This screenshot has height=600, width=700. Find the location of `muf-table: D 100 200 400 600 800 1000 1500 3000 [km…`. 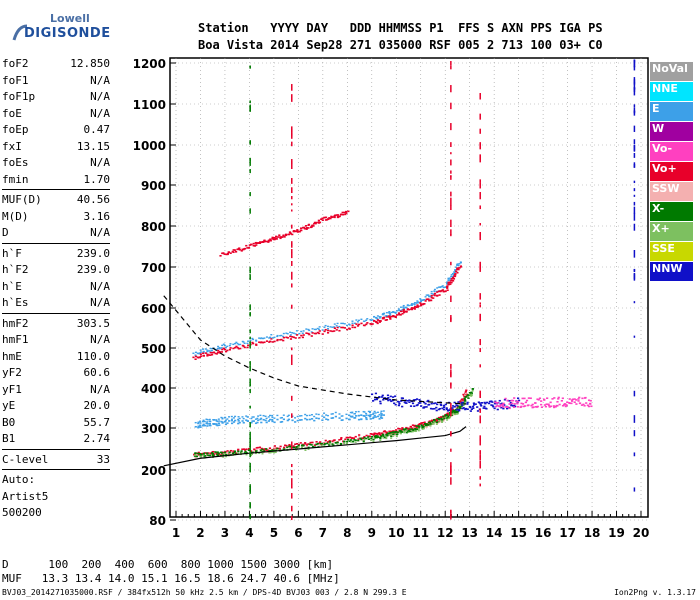

muf-table: D 100 200 400 600 800 1000 1500 3000 [km… is located at coordinates (171, 572).